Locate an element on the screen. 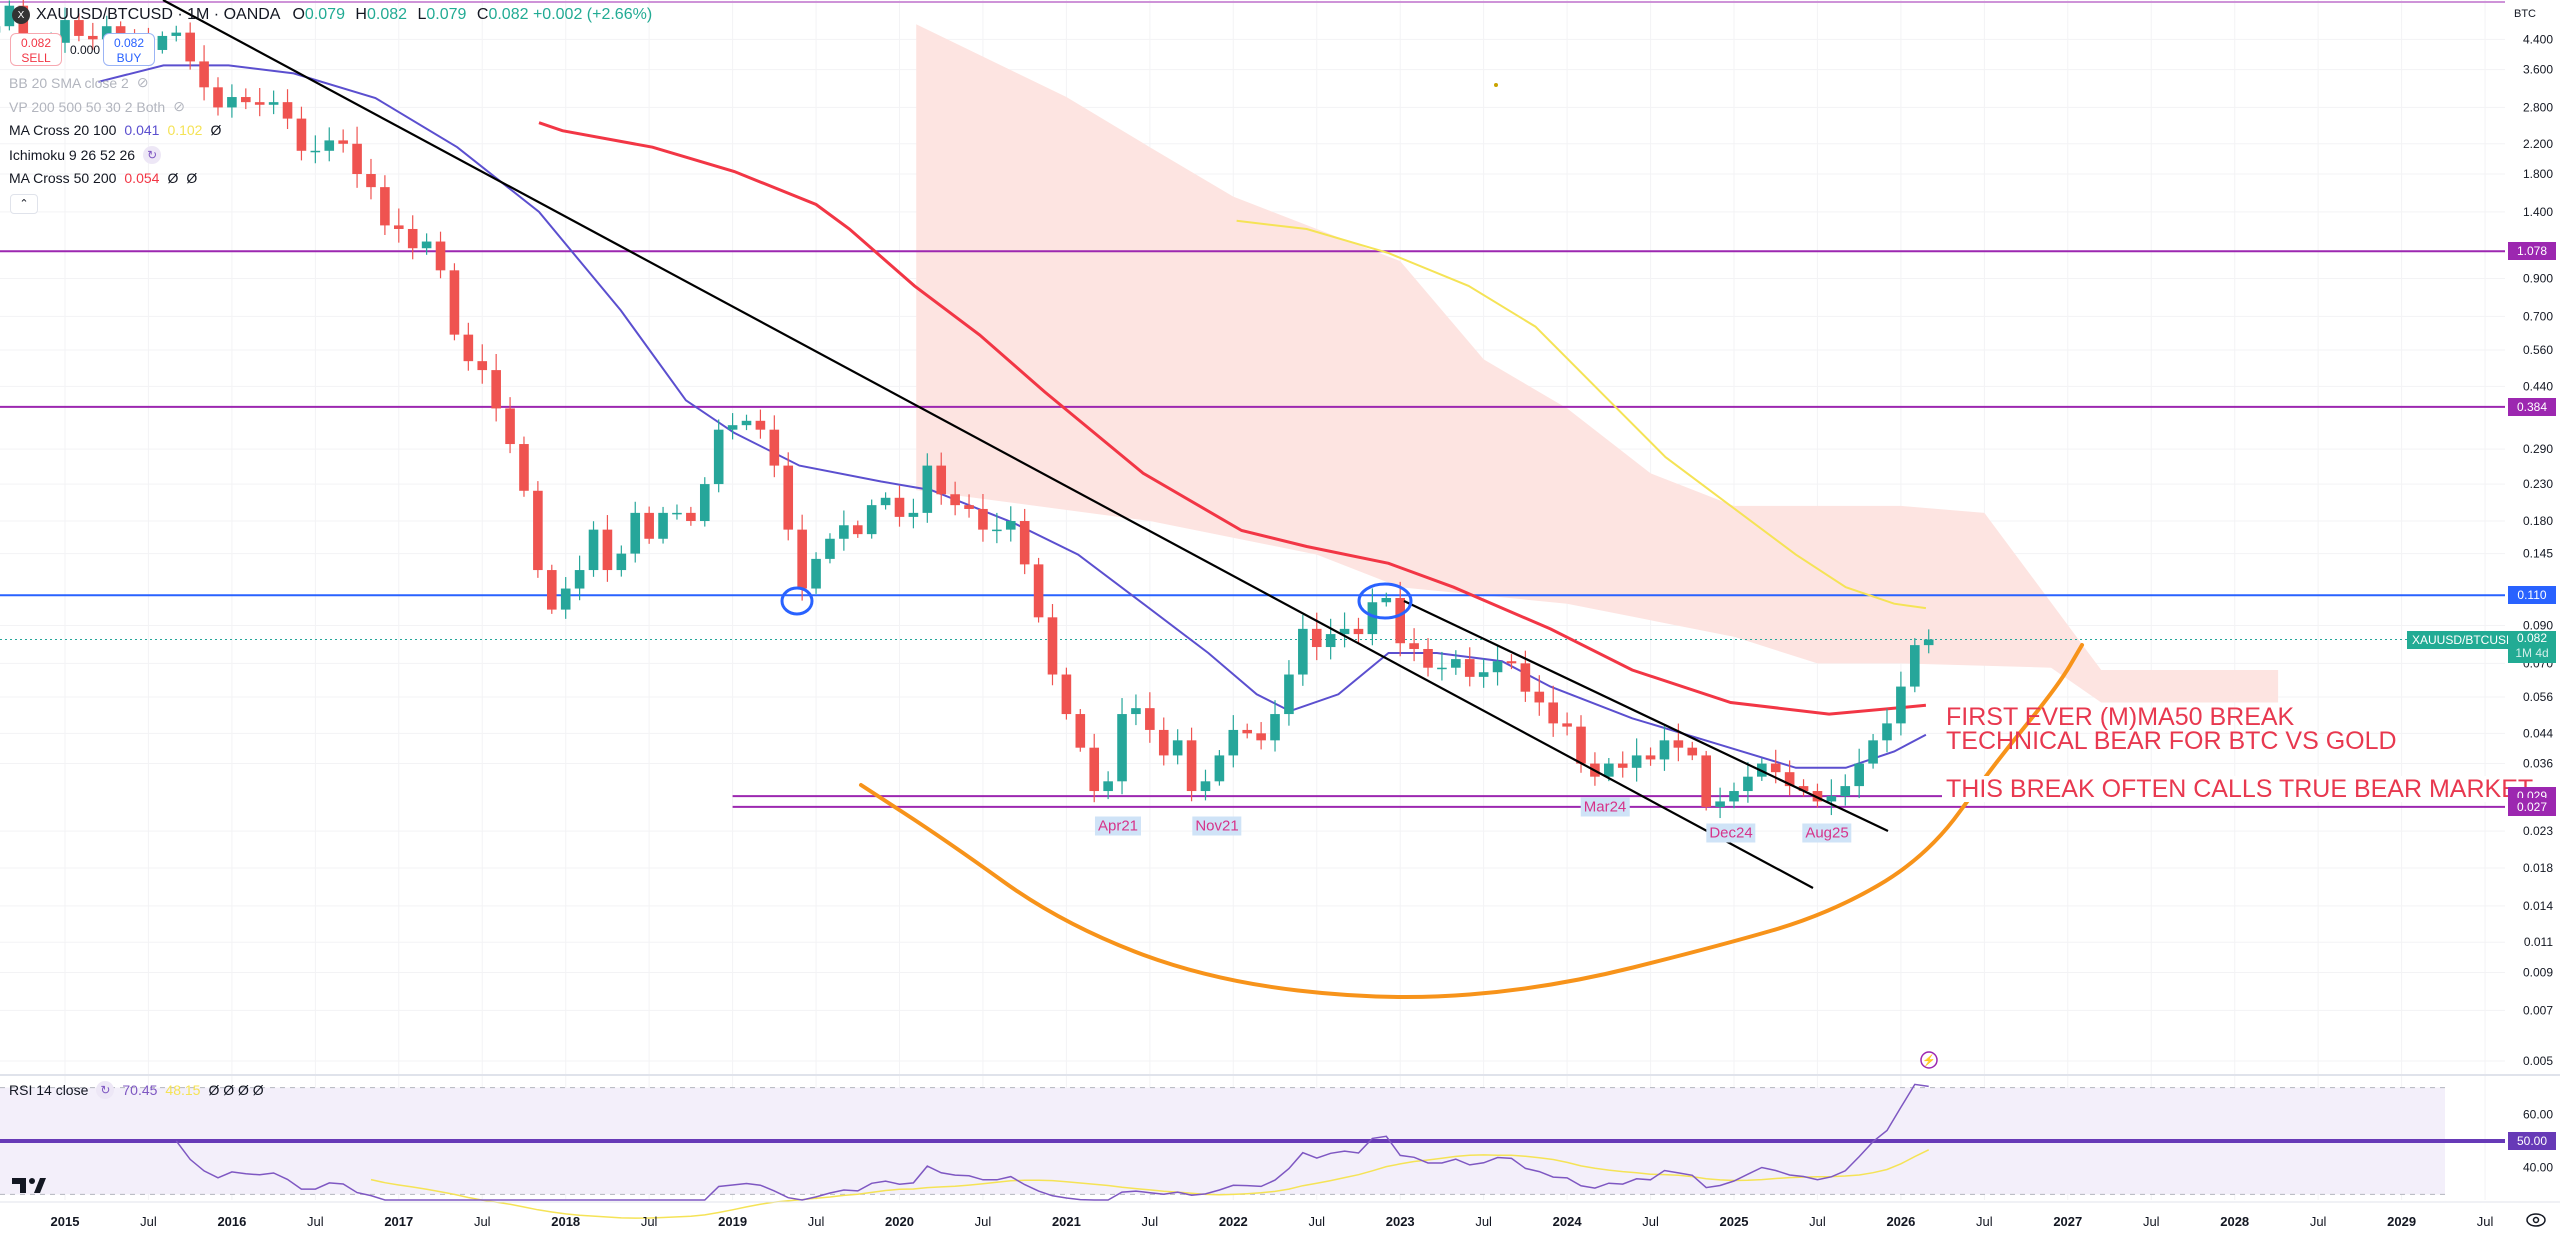 The height and width of the screenshot is (1233, 2560). annotation-text: THIS BREAK OFTEN CALLS TRUE BEAR MARKET is located at coordinates (2240, 789).